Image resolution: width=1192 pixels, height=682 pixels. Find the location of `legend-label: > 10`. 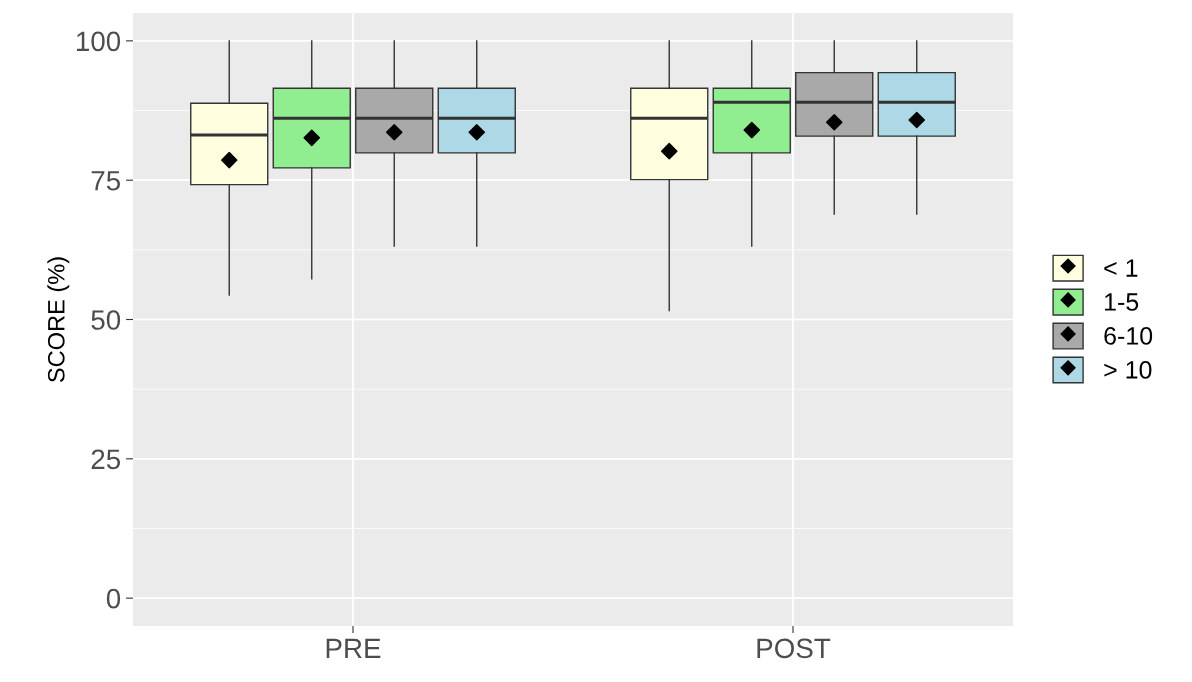

legend-label: > 10 is located at coordinates (1128, 369).